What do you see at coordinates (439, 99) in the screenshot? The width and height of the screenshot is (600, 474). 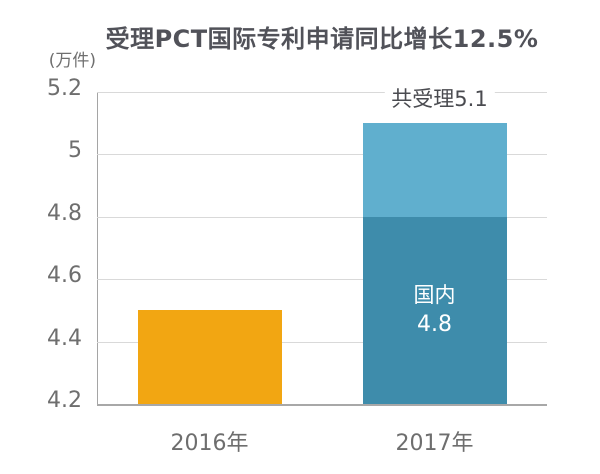 I see `bar-total-label: 共受理5.1` at bounding box center [439, 99].